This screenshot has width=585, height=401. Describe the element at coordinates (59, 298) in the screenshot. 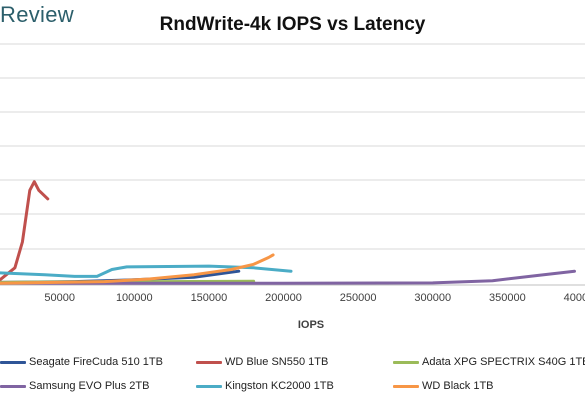

I see `x-tick-label: 50000` at that location.